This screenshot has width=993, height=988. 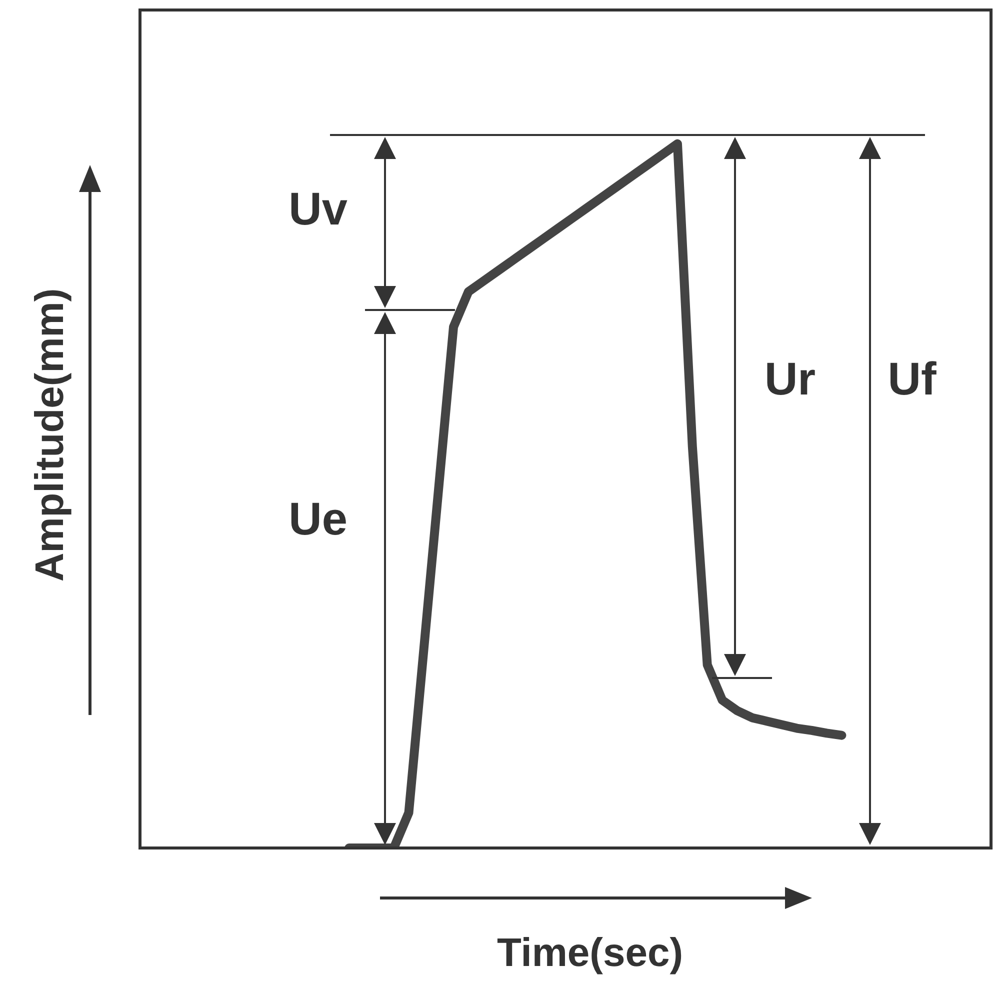 I want to click on annotation: Ue, so click(x=318, y=518).